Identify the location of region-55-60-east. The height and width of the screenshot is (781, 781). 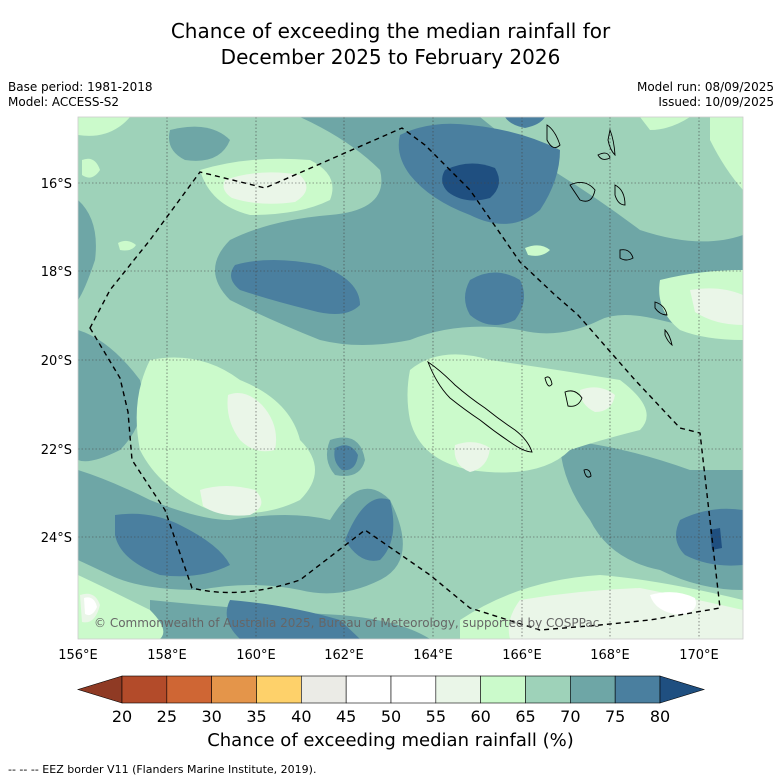
(597, 399).